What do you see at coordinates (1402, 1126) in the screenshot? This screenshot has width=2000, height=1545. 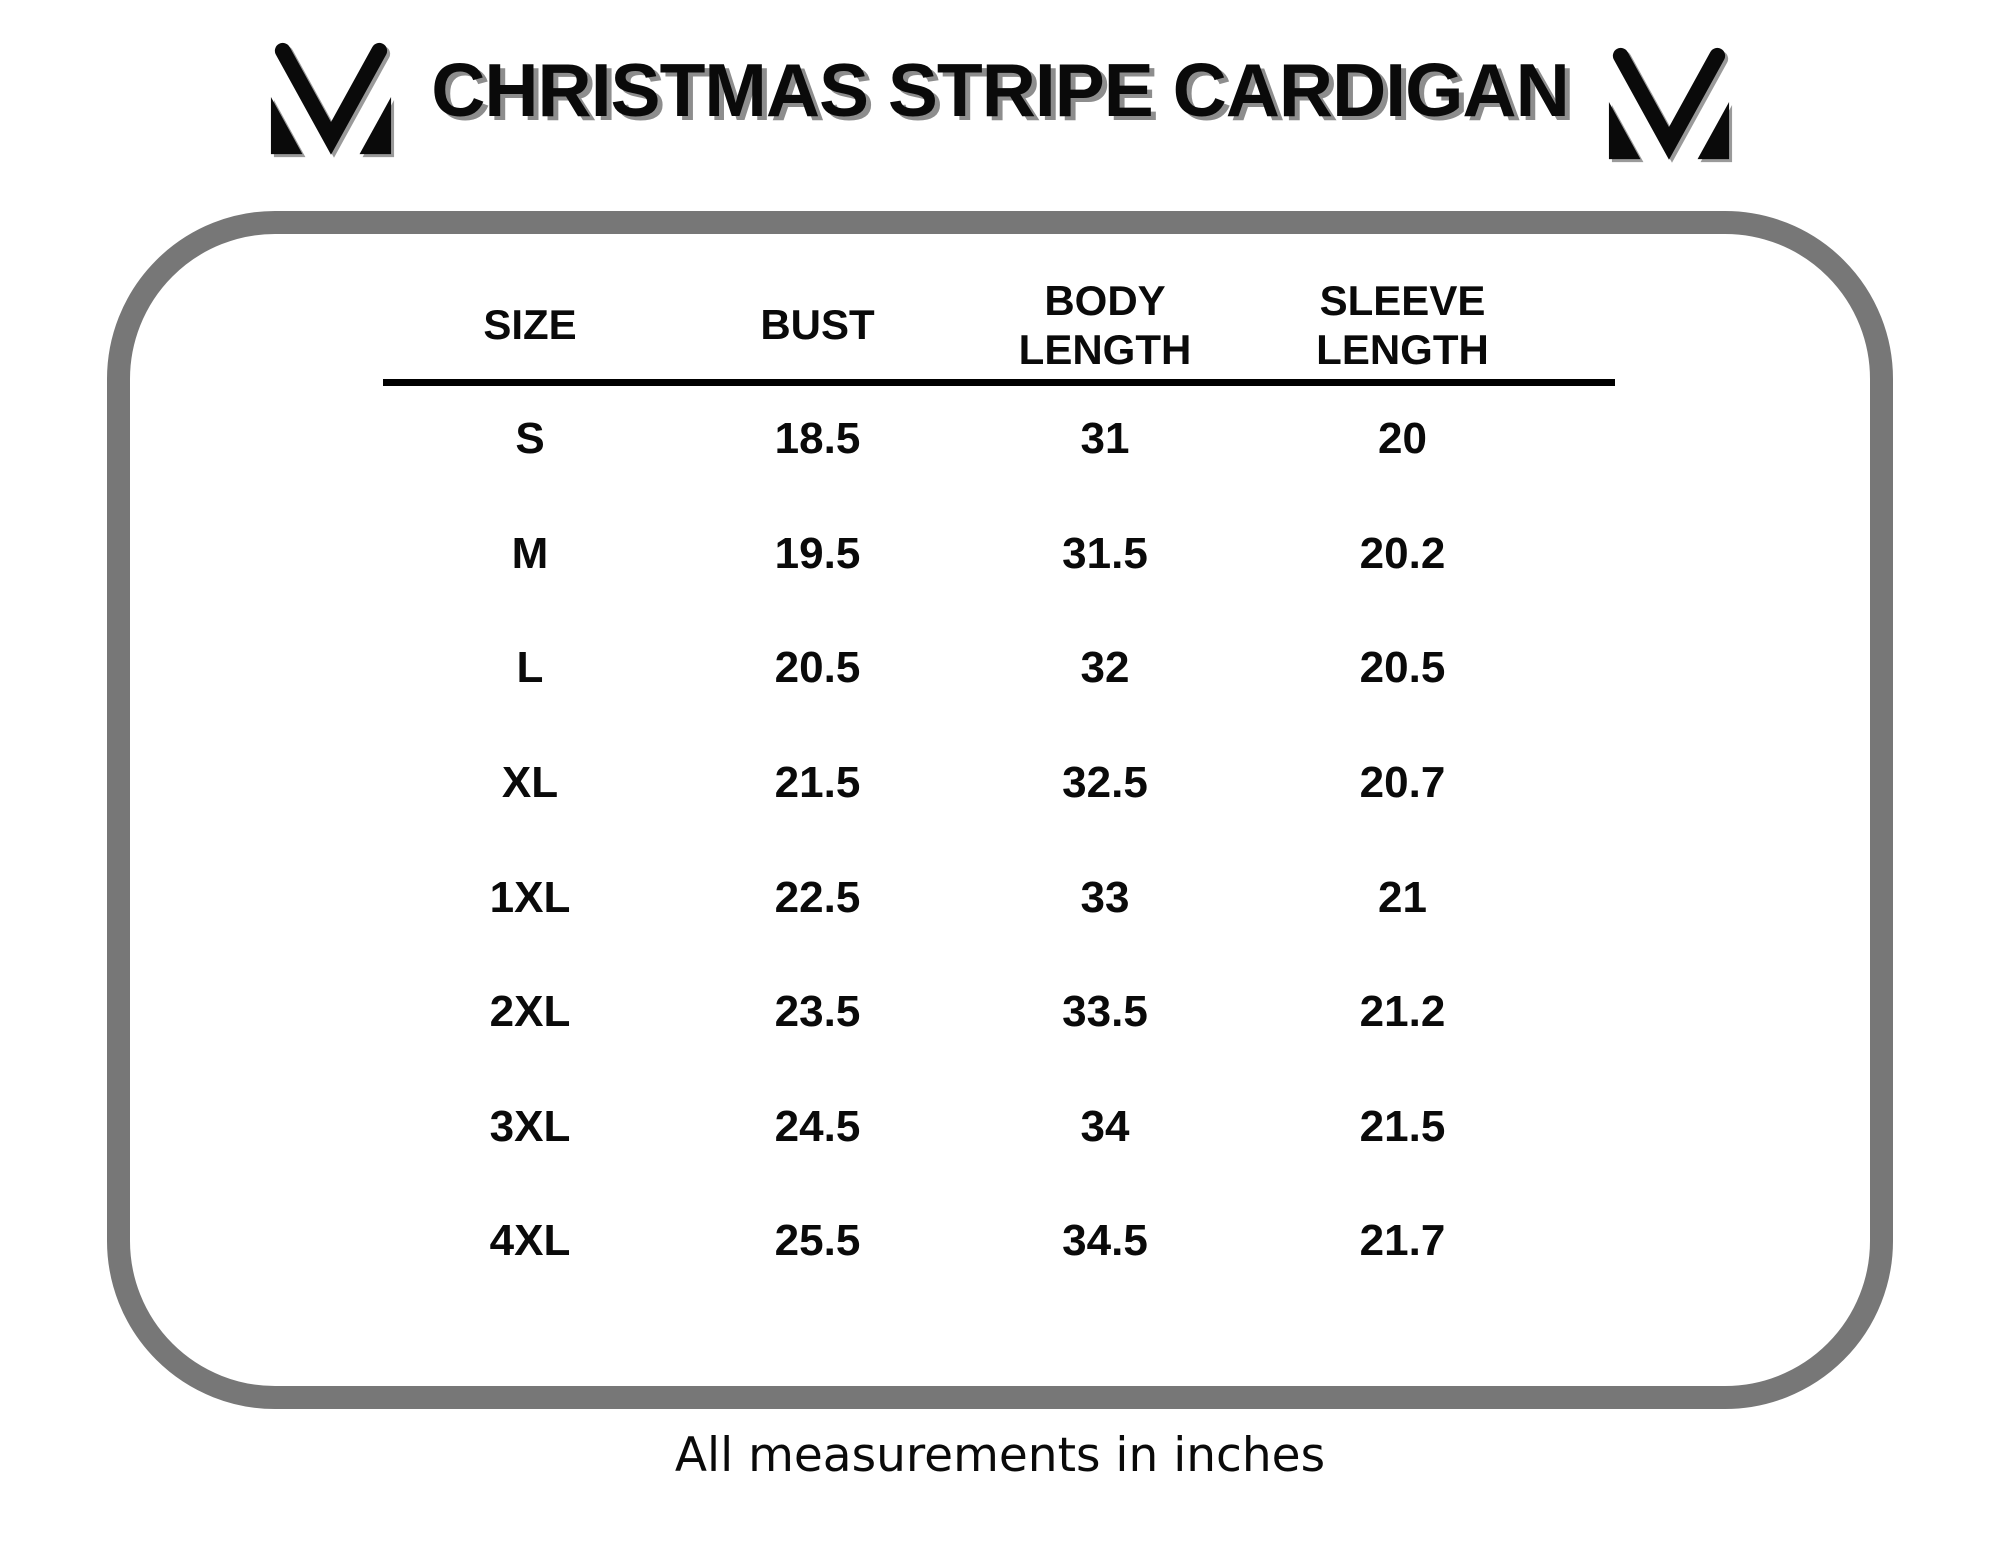 I see `sleeve-length-cell: 21.5` at bounding box center [1402, 1126].